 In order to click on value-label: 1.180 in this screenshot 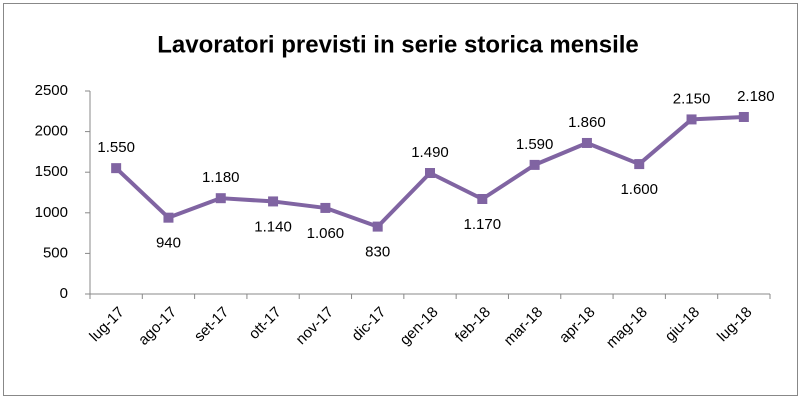, I will do `click(221, 177)`.